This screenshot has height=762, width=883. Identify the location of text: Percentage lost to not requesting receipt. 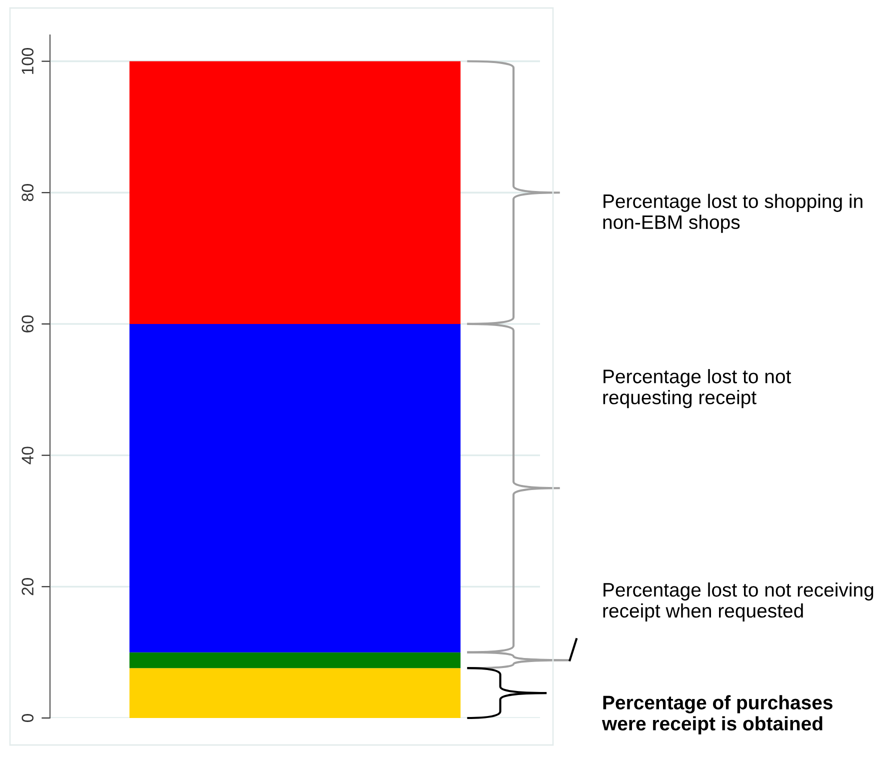
(697, 388).